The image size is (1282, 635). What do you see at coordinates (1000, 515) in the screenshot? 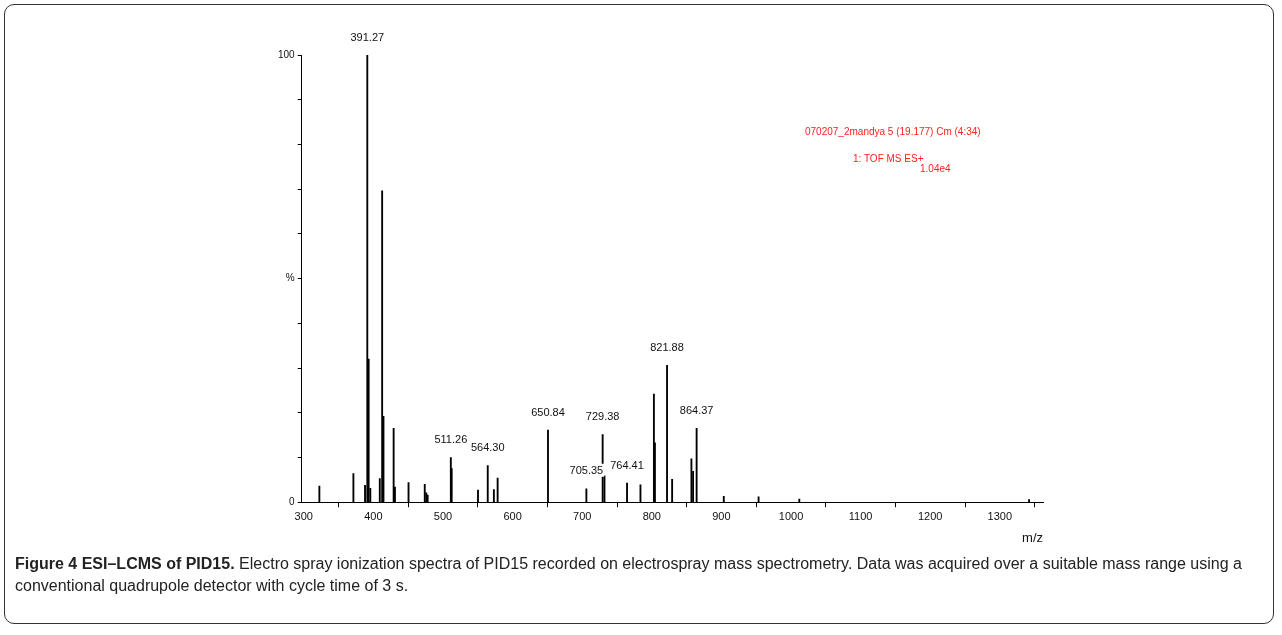
I see `x-tick-label: 1300` at bounding box center [1000, 515].